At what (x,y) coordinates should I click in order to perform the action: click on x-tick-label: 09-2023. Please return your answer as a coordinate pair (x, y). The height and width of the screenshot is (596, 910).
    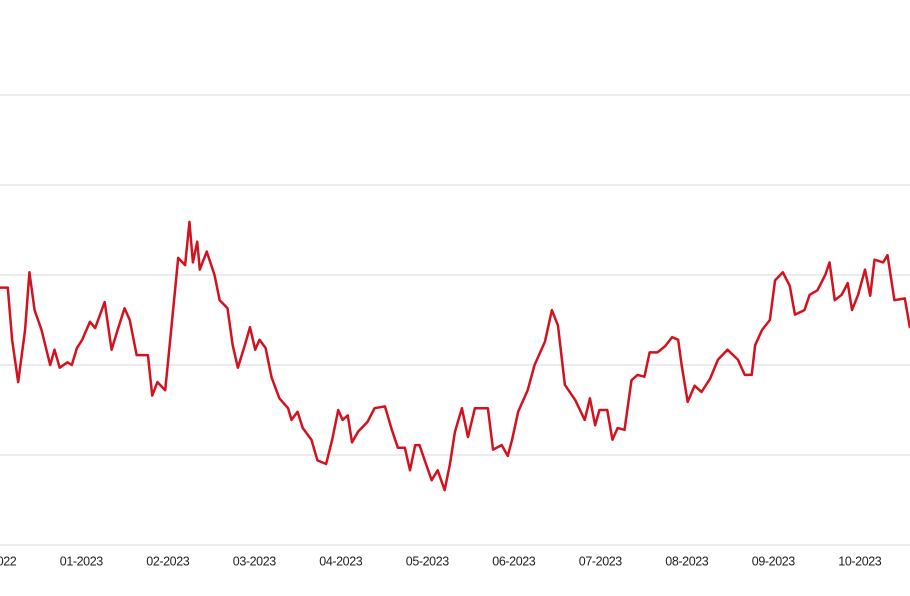
    Looking at the image, I should click on (774, 561).